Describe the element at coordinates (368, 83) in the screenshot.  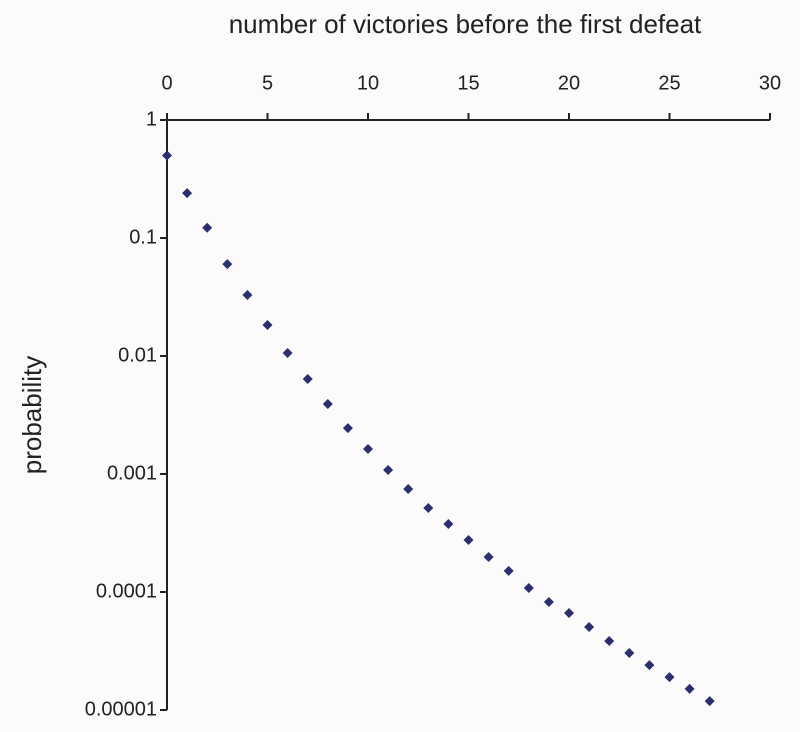
I see `x-tick-label: 10` at that location.